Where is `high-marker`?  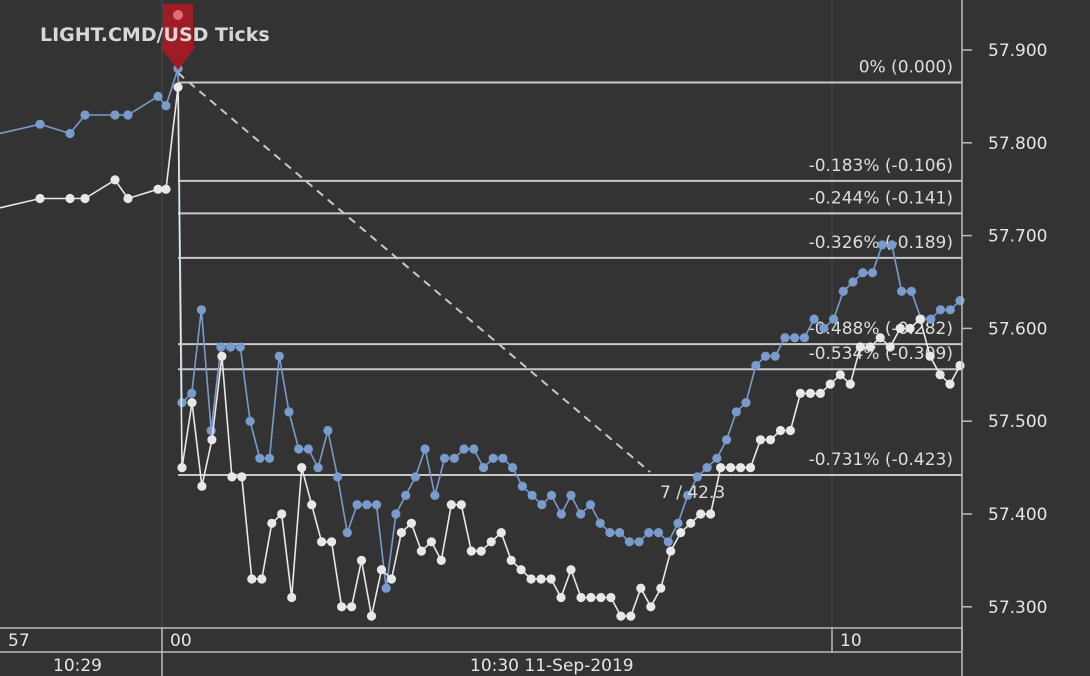
high-marker is located at coordinates (178, 37).